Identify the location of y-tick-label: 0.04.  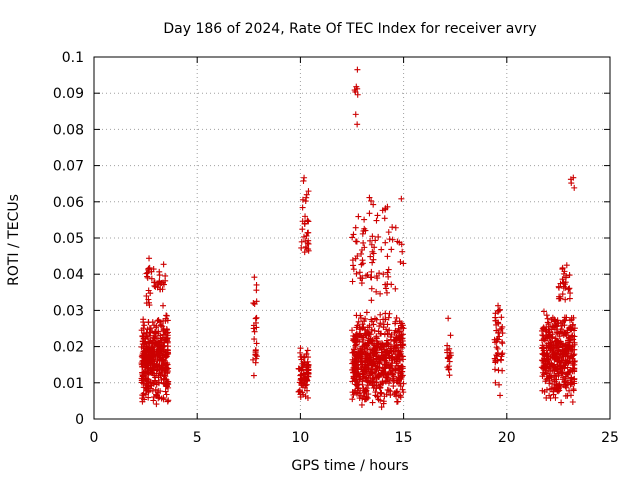
(68, 275).